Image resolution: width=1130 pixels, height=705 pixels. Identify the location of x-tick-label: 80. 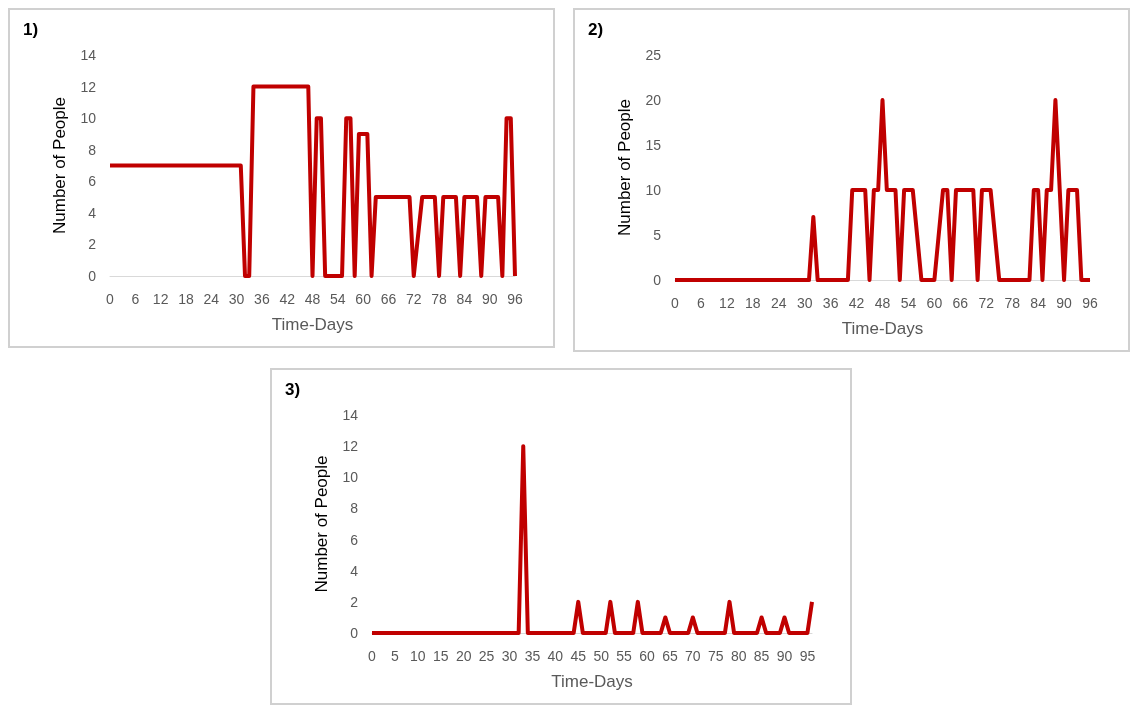
(738, 656).